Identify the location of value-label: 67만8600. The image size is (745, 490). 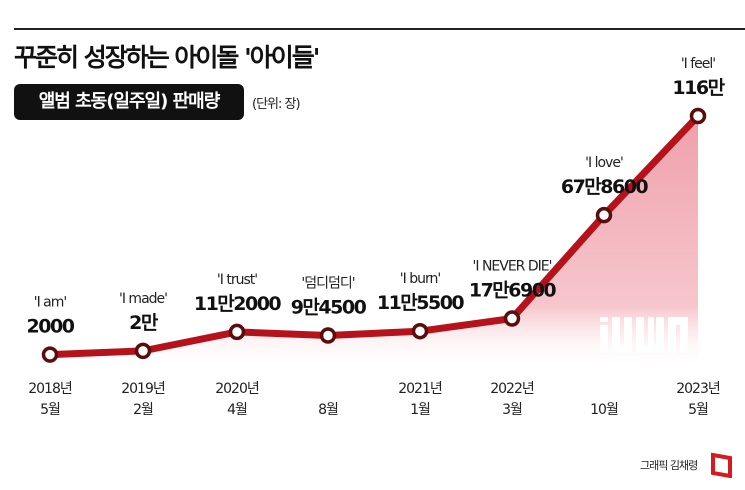
(605, 187).